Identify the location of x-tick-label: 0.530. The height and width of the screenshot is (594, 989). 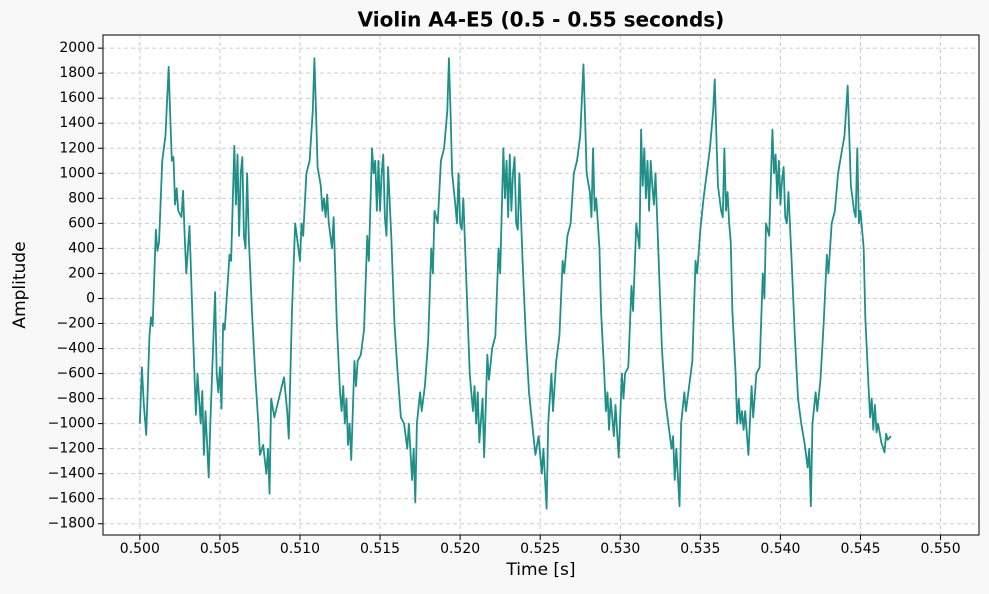
(620, 549).